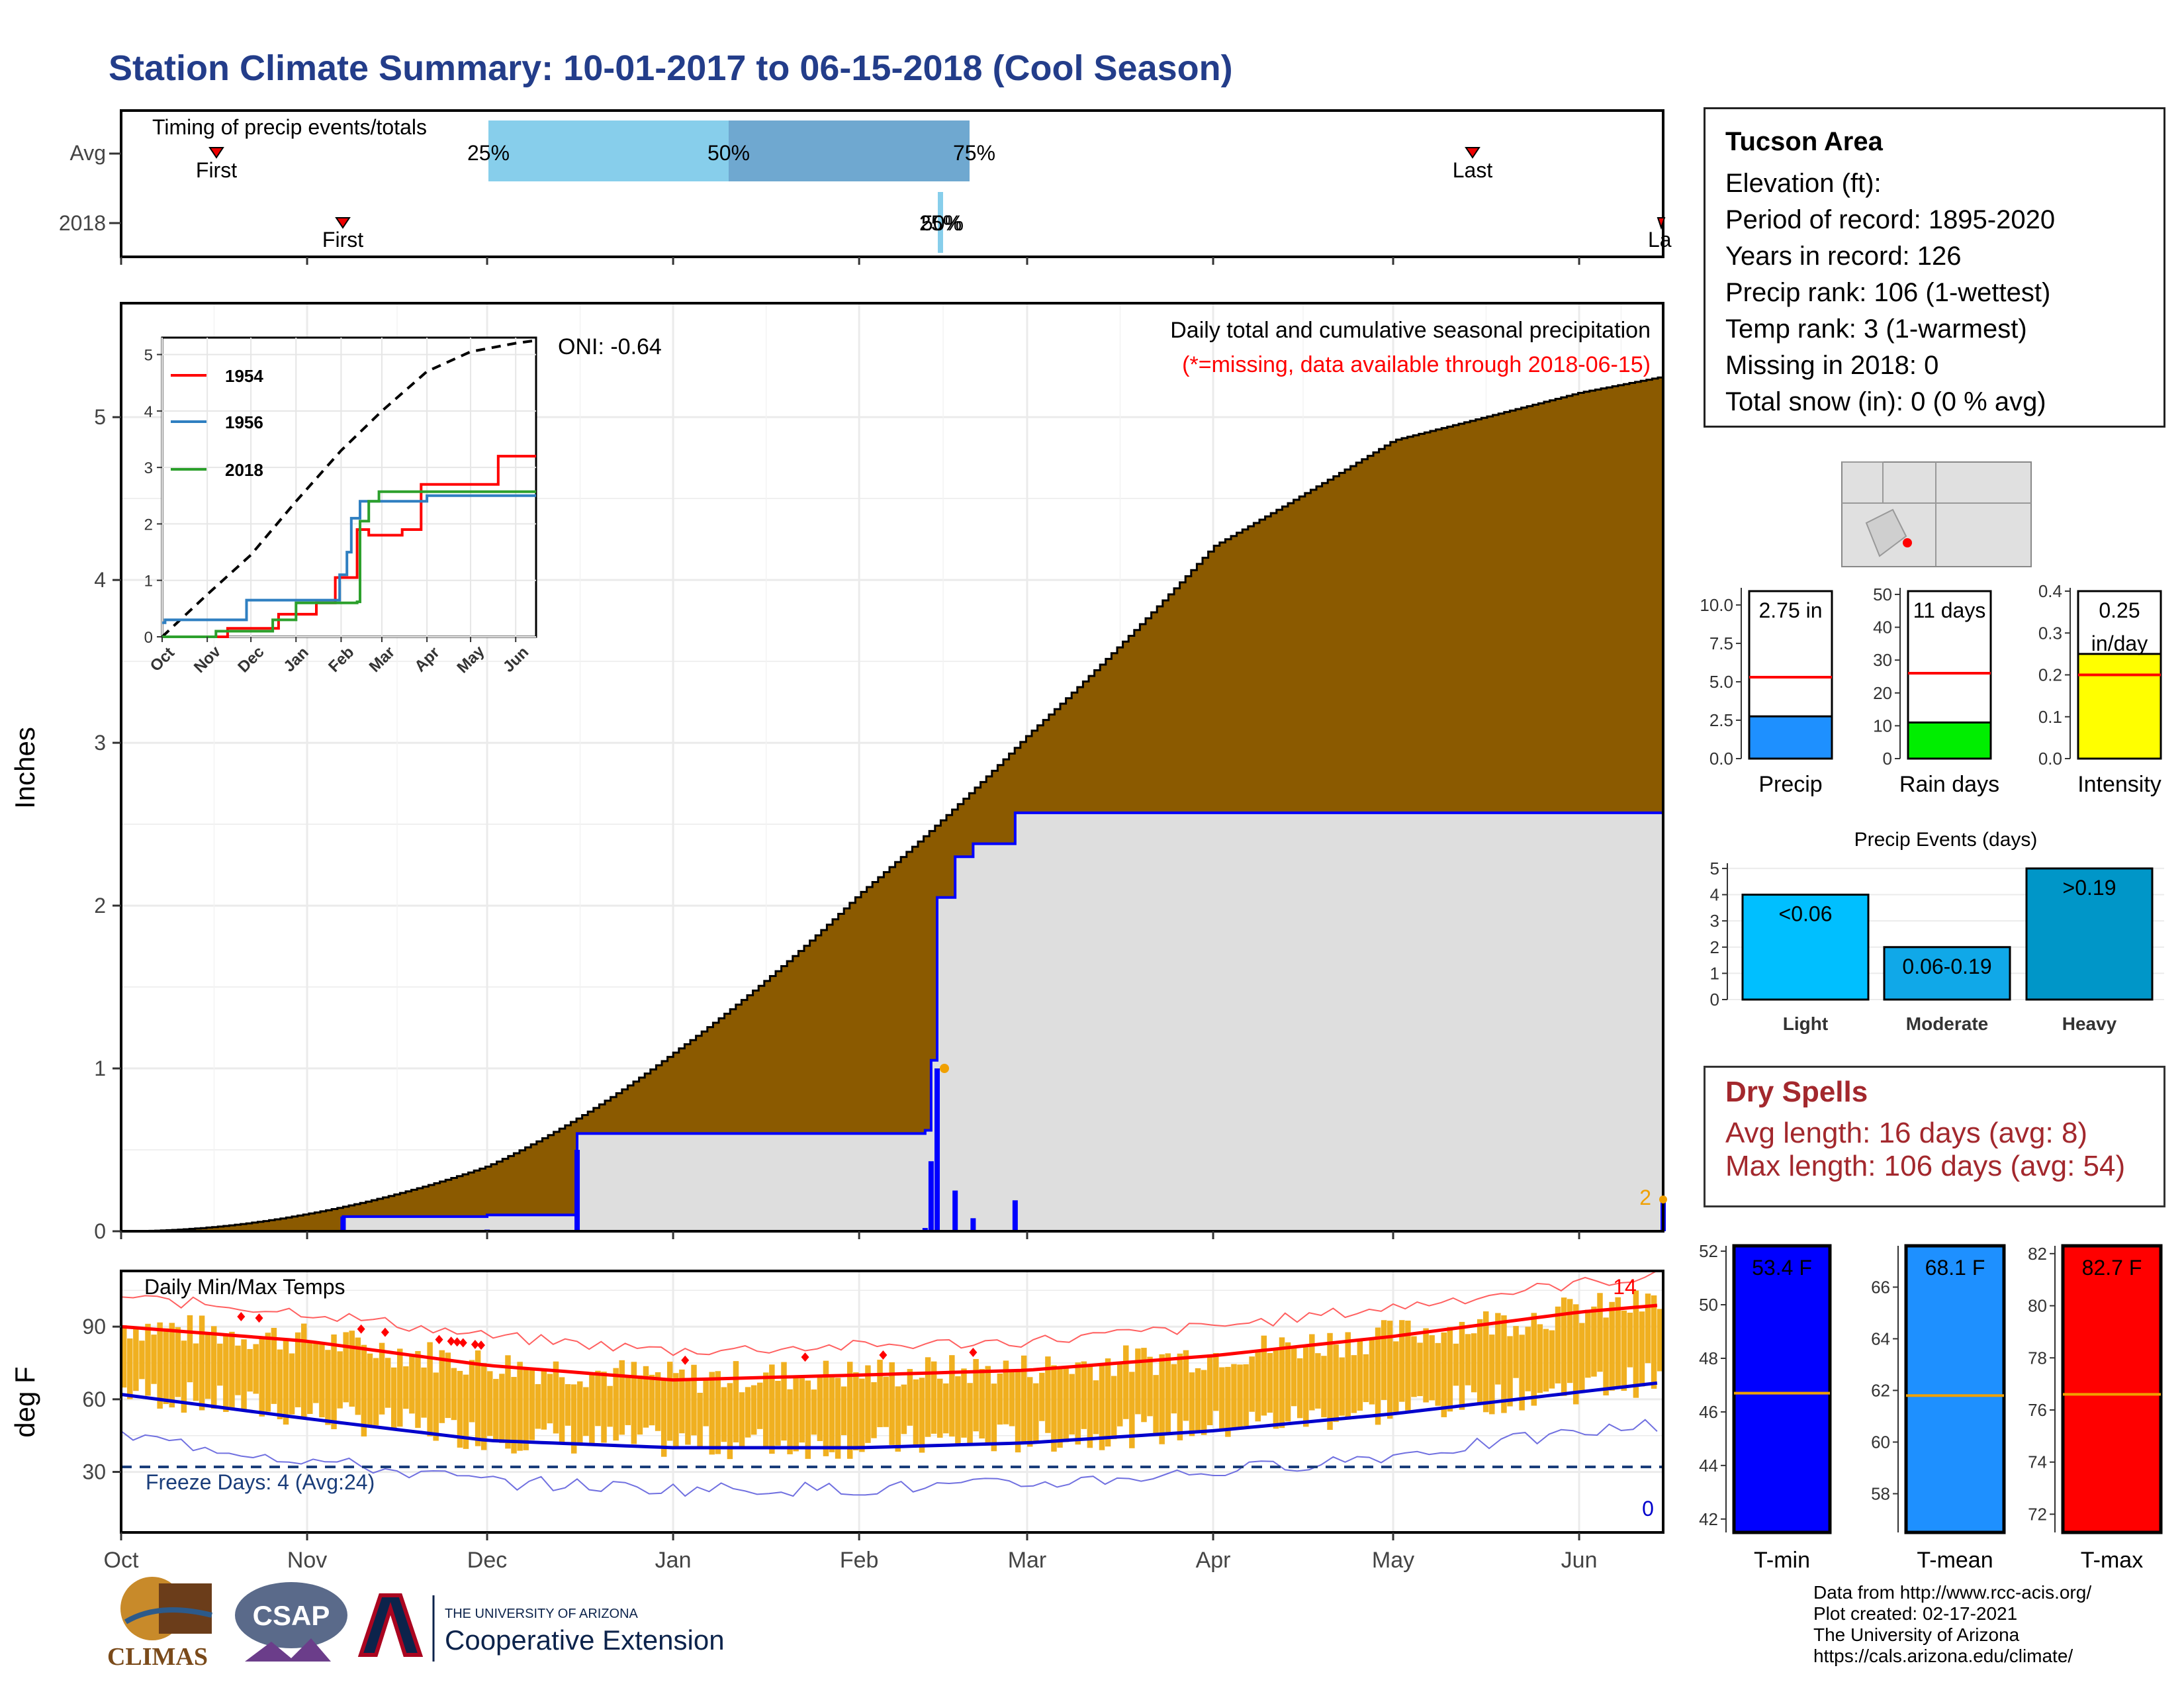 This screenshot has width=2184, height=1688. Describe the element at coordinates (82, 223) in the screenshot. I see `timing-row-2018: 2018` at that location.